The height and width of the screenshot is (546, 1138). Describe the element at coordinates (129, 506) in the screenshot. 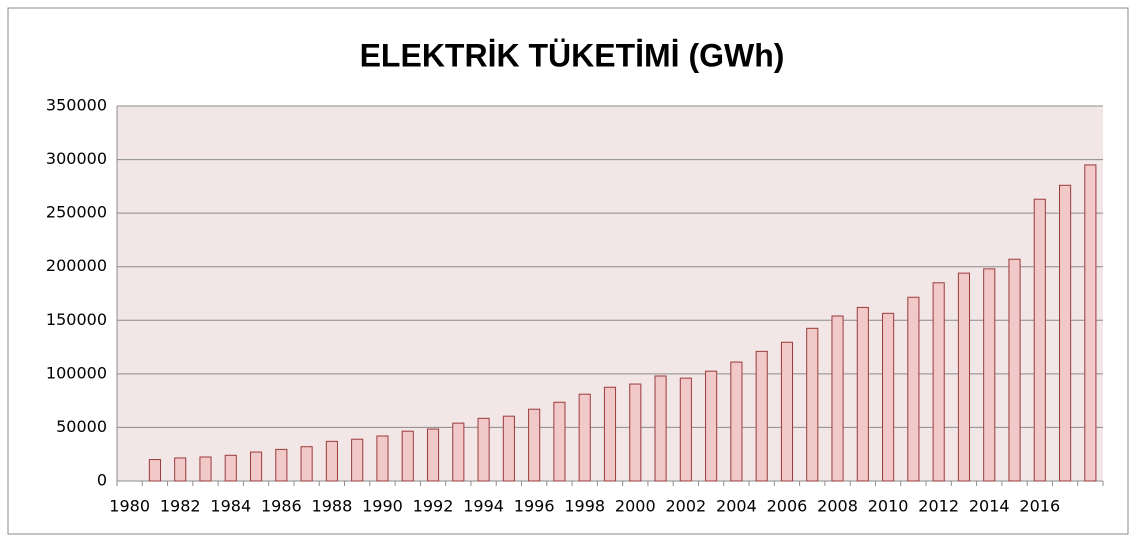

I see `x-tick-label: 1980` at that location.